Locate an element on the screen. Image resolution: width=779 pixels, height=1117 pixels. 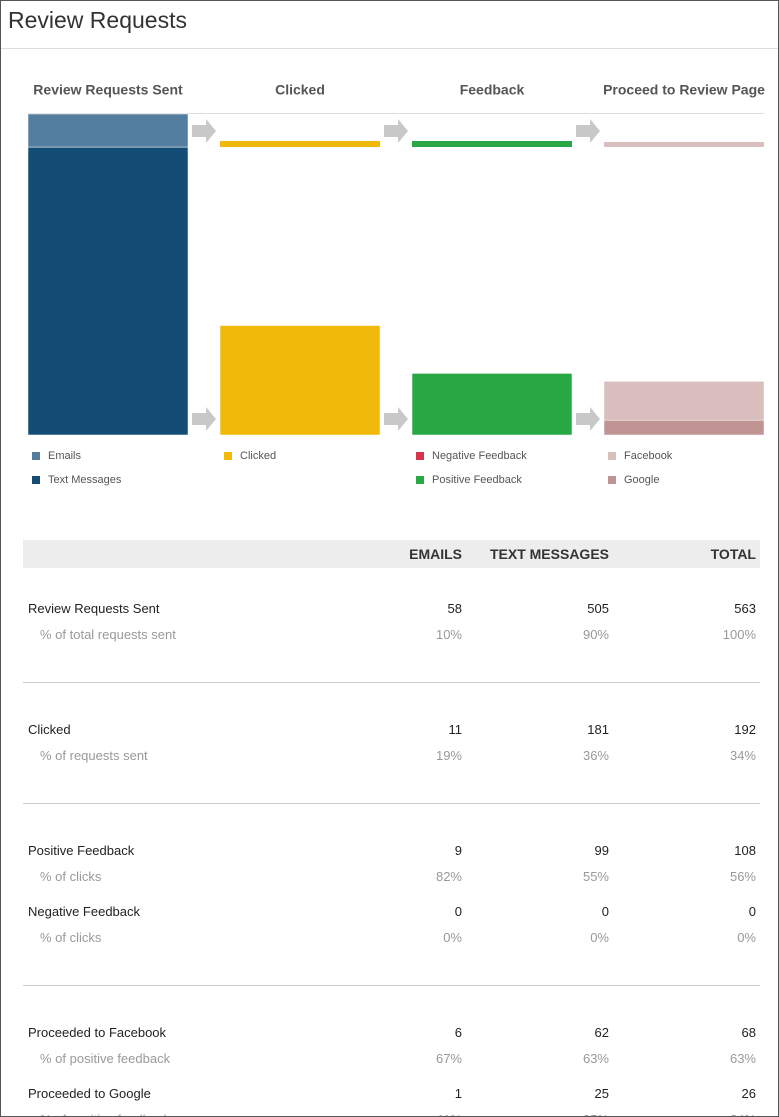
column-header: EMAILS is located at coordinates (435, 554).